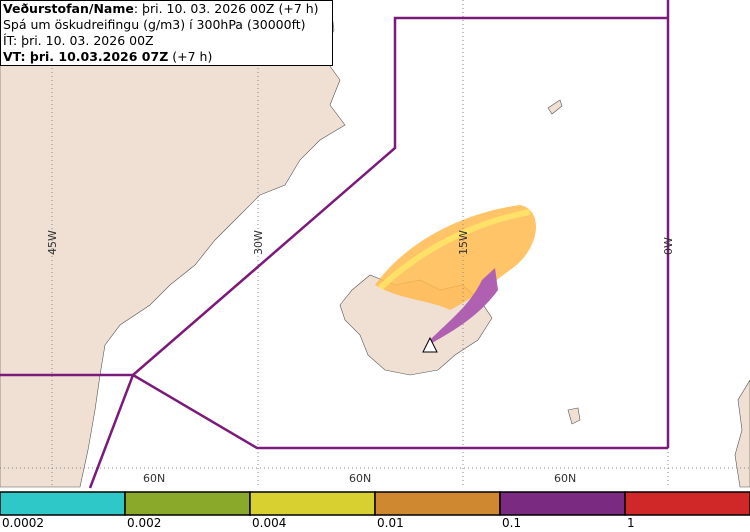 The width and height of the screenshot is (750, 532). Describe the element at coordinates (190, 56) in the screenshot. I see `header-text: (+7 h)` at that location.